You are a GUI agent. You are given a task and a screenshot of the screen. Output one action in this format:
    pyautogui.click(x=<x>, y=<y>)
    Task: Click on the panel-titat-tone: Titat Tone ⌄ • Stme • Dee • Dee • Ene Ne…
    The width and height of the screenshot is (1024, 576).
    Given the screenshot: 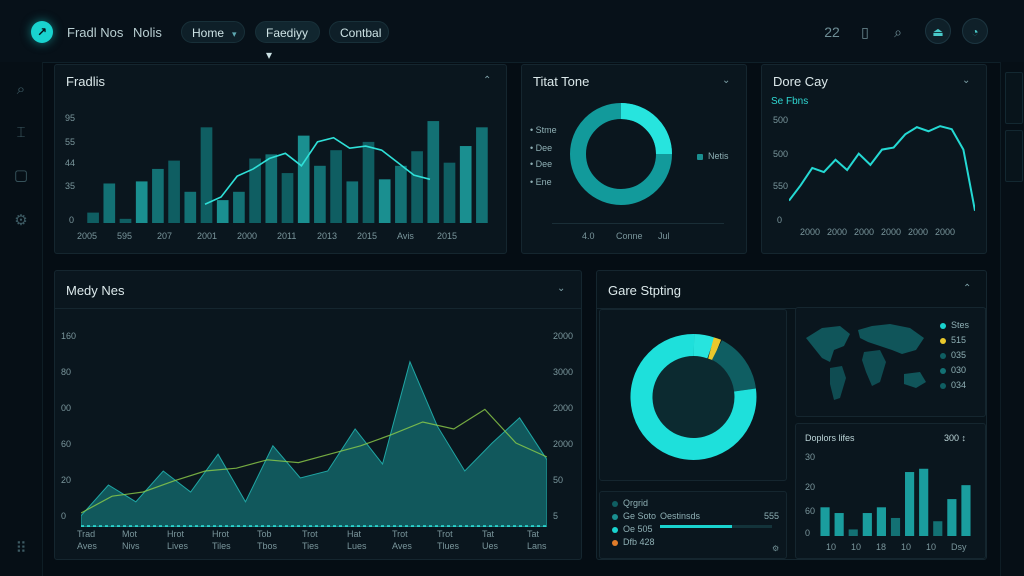 What is the action you would take?
    pyautogui.click(x=634, y=159)
    